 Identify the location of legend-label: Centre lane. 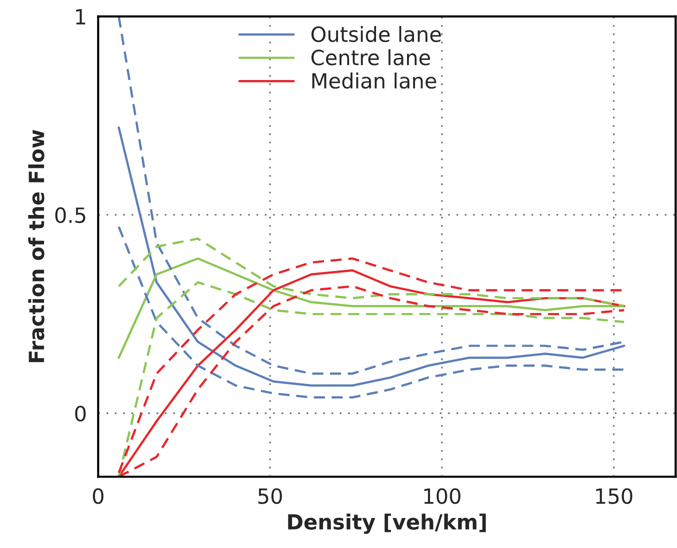
(370, 57).